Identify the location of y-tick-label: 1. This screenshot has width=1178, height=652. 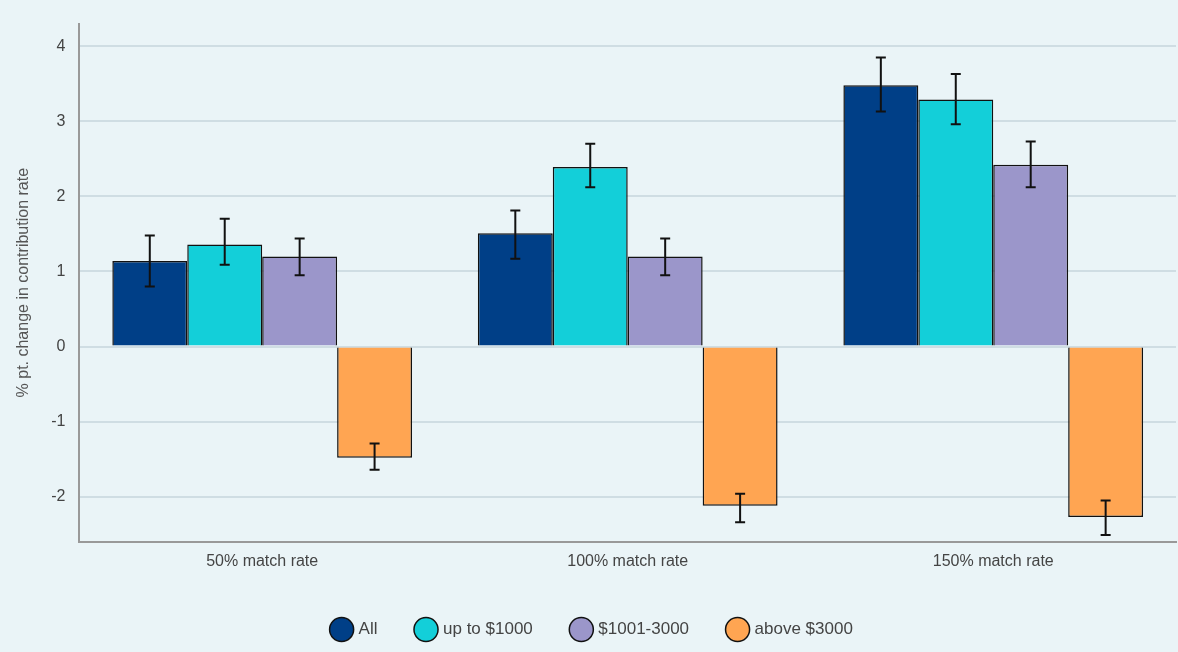
(61, 270).